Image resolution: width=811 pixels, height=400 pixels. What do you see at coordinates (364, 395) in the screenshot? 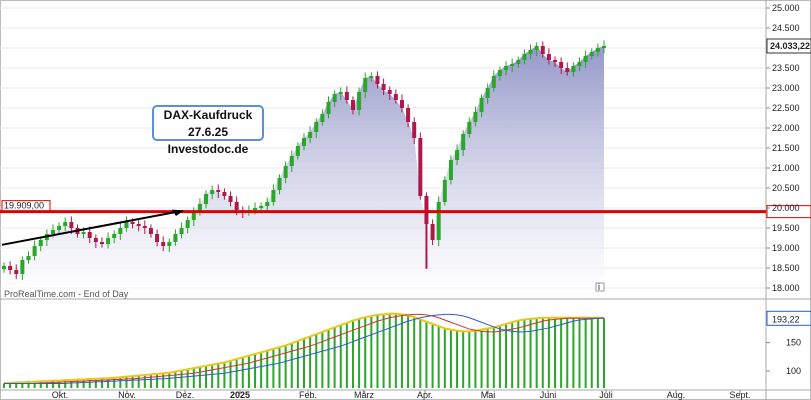
I see `month-label: März` at bounding box center [364, 395].